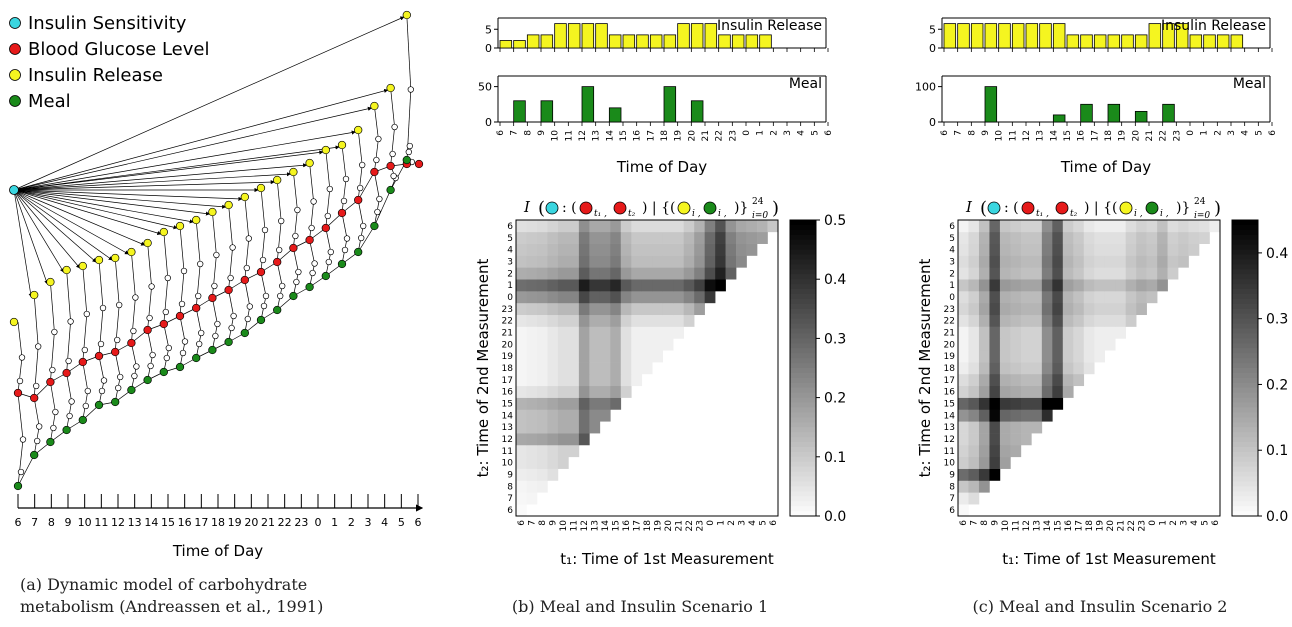  Describe the element at coordinates (835, 221) in the screenshot. I see `colorbar-tick-label: 0.5` at that location.